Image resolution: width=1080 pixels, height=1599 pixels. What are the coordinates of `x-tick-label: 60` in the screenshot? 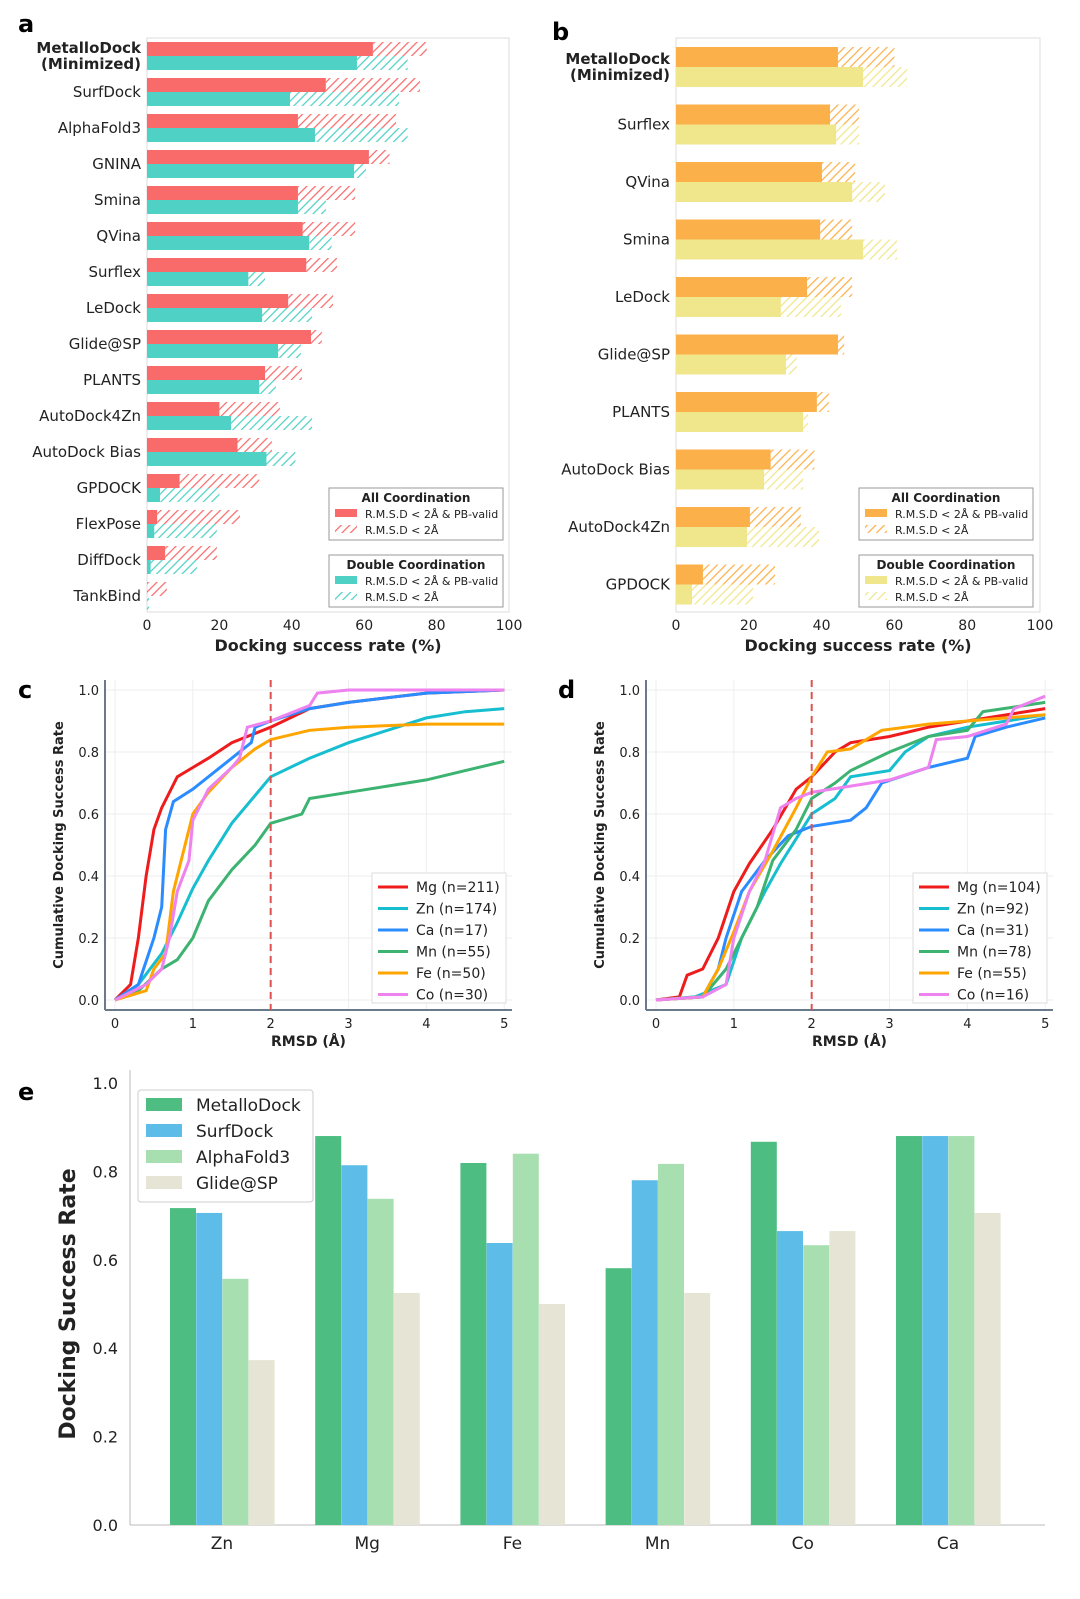 It's located at (364, 626).